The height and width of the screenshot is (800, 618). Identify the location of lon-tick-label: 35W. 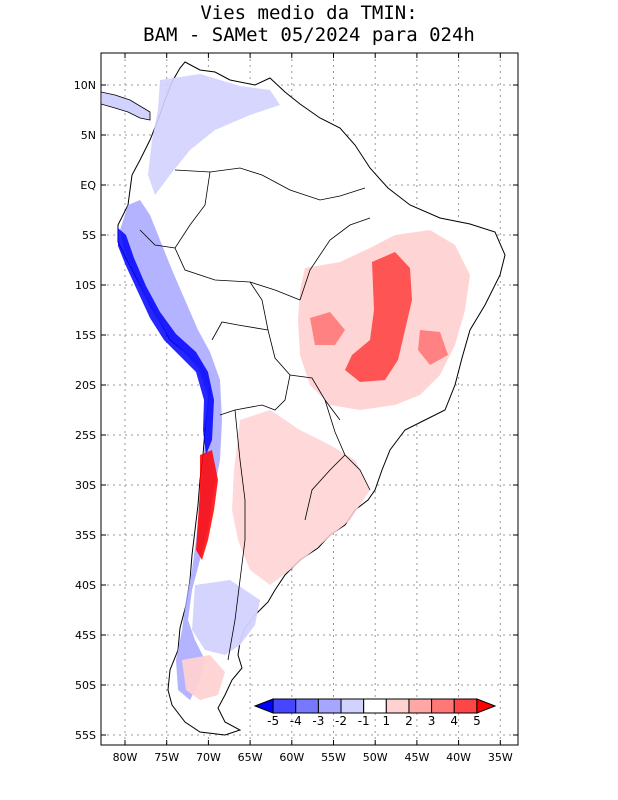
(500, 757).